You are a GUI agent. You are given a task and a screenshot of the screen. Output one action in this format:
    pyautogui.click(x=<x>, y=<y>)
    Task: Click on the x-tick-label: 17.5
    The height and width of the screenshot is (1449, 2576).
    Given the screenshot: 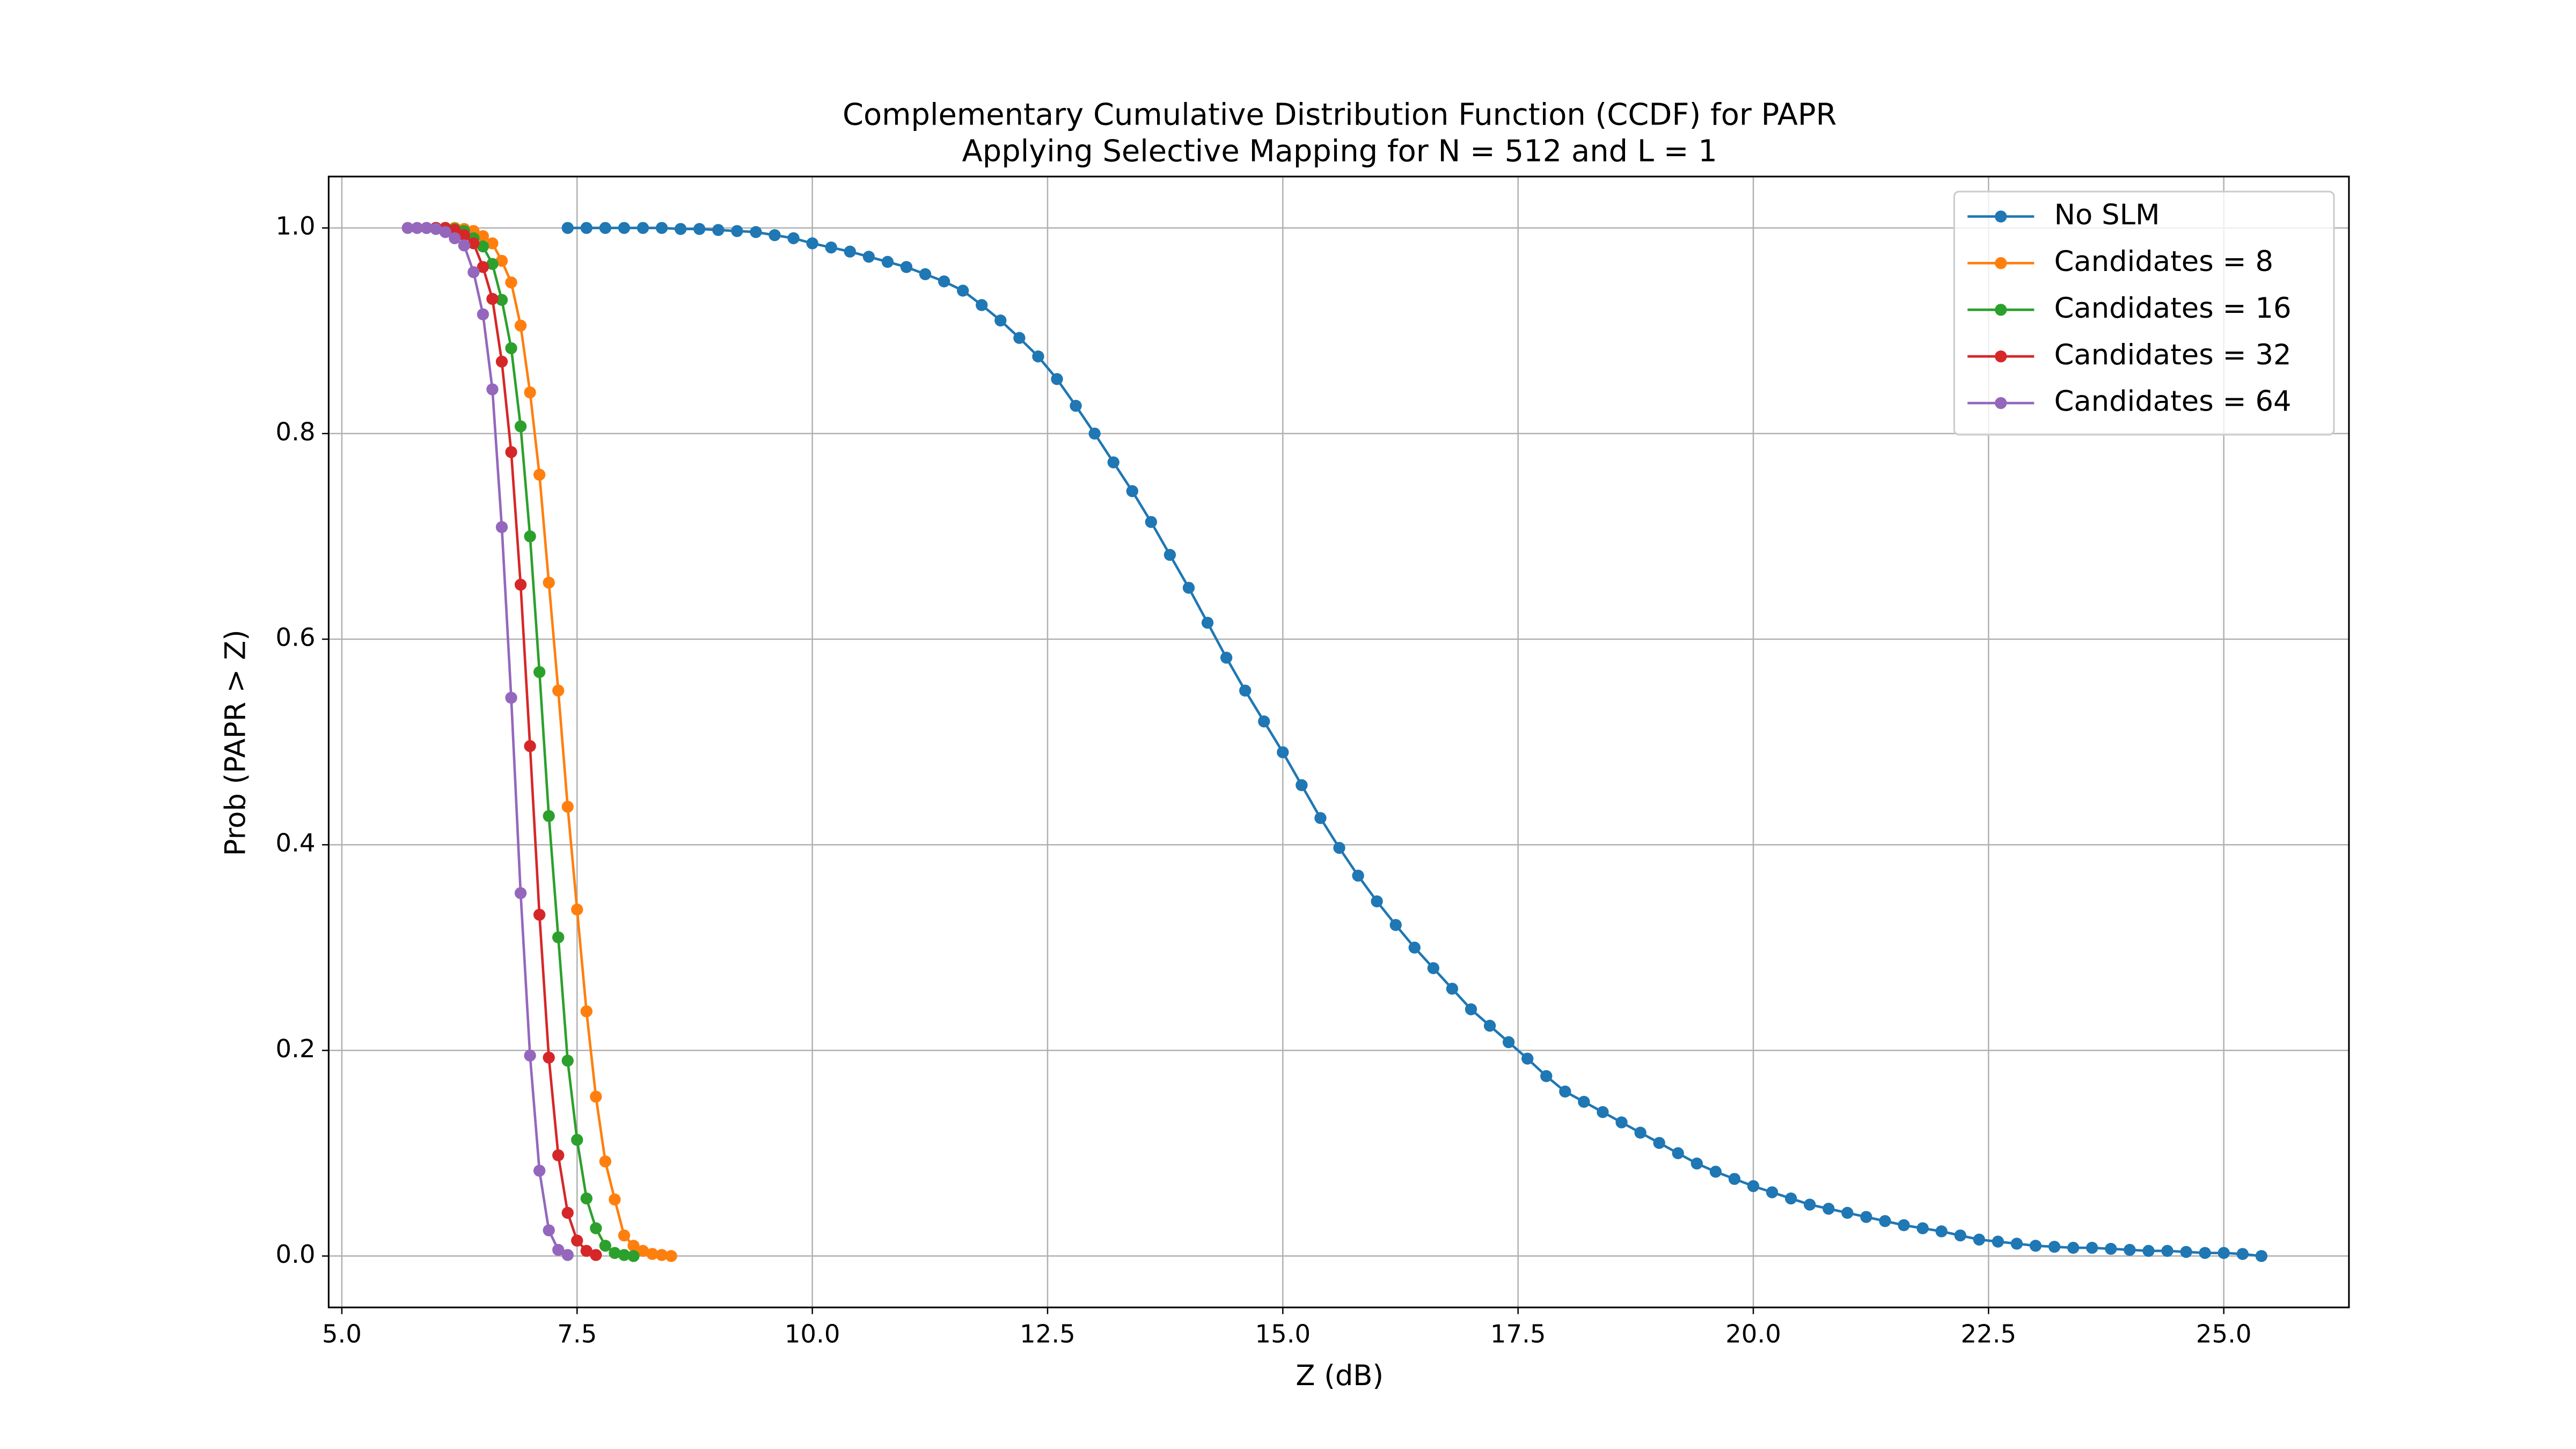 What is the action you would take?
    pyautogui.click(x=1518, y=1333)
    